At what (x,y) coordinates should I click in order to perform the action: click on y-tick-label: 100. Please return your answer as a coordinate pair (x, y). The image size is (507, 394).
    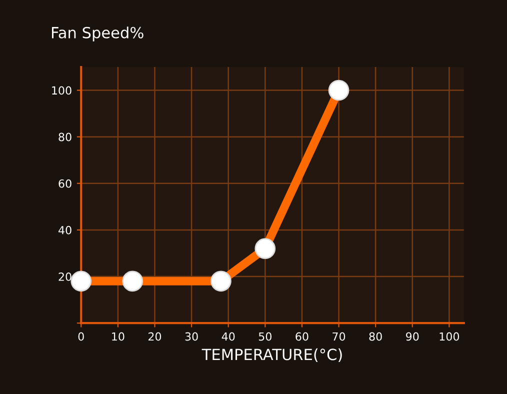
    Looking at the image, I should click on (62, 90).